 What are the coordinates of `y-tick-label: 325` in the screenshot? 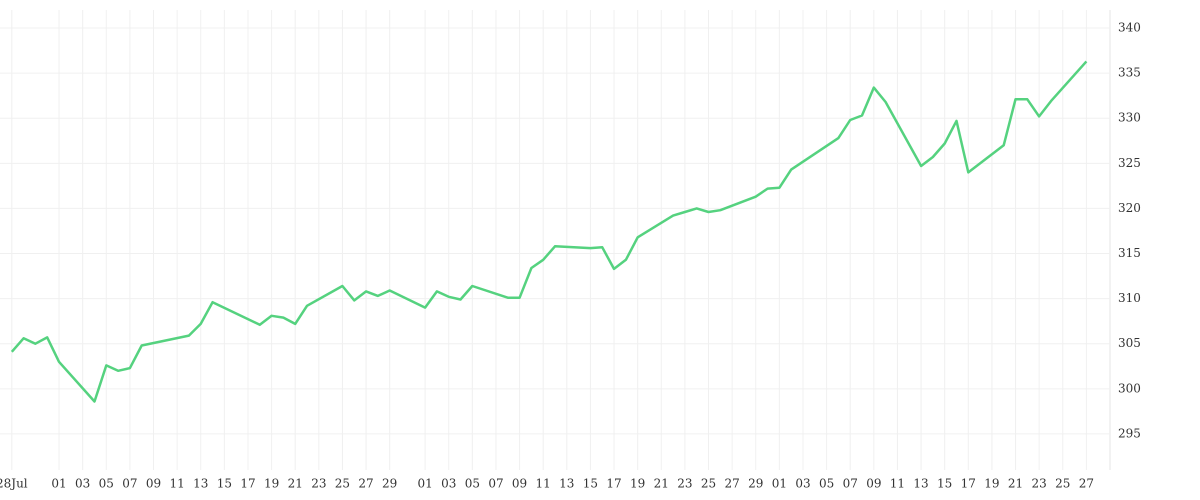 It's located at (1129, 163).